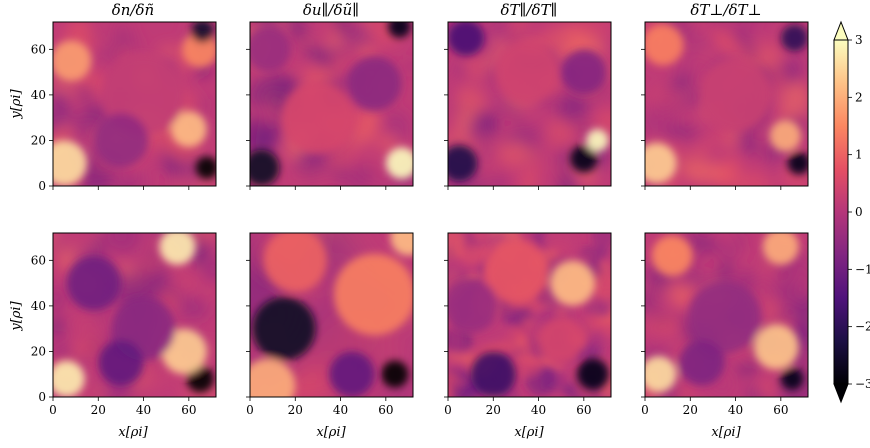 The width and height of the screenshot is (870, 448). I want to click on panel-title-1: δn/δñ, so click(133, 10).